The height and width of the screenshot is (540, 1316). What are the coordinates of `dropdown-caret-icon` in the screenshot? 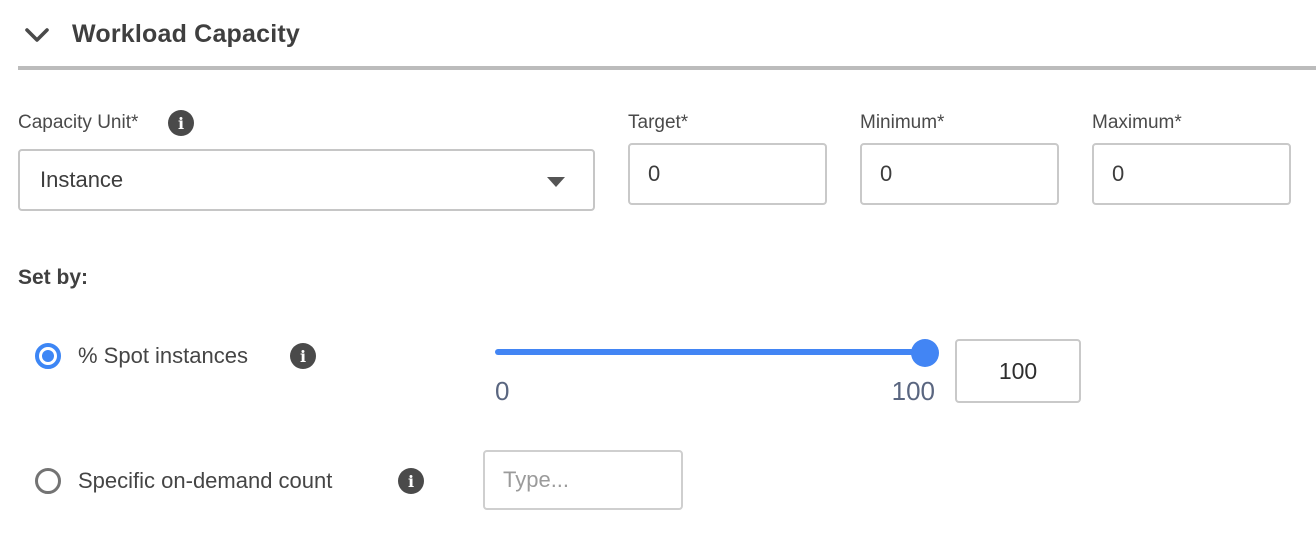 It's located at (556, 182).